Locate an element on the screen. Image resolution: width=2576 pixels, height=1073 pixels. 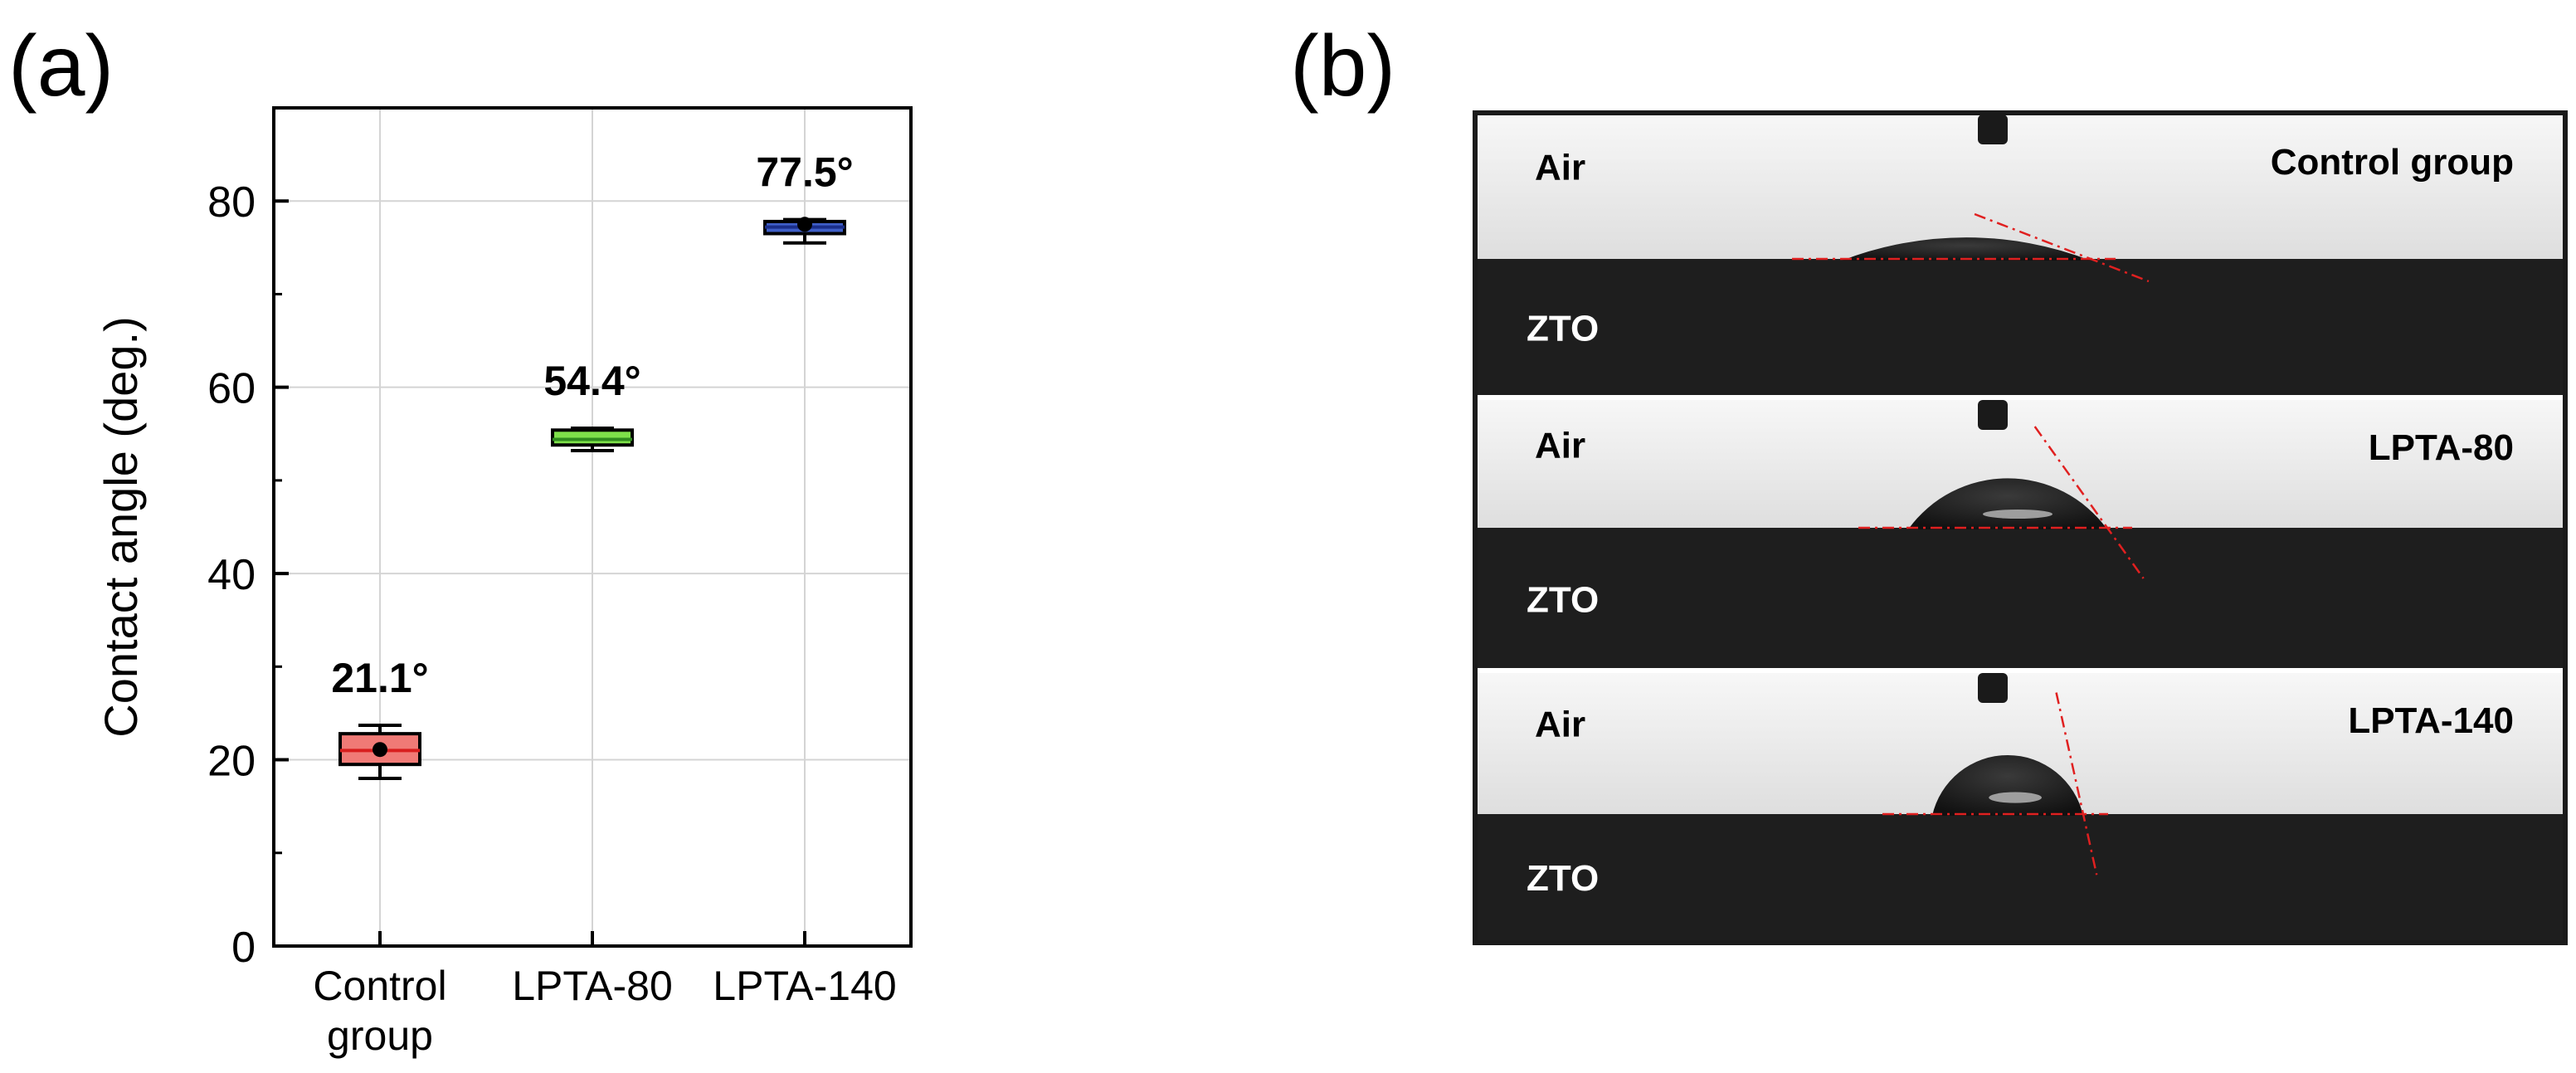
sample-title: LPTA-80 is located at coordinates (2441, 447).